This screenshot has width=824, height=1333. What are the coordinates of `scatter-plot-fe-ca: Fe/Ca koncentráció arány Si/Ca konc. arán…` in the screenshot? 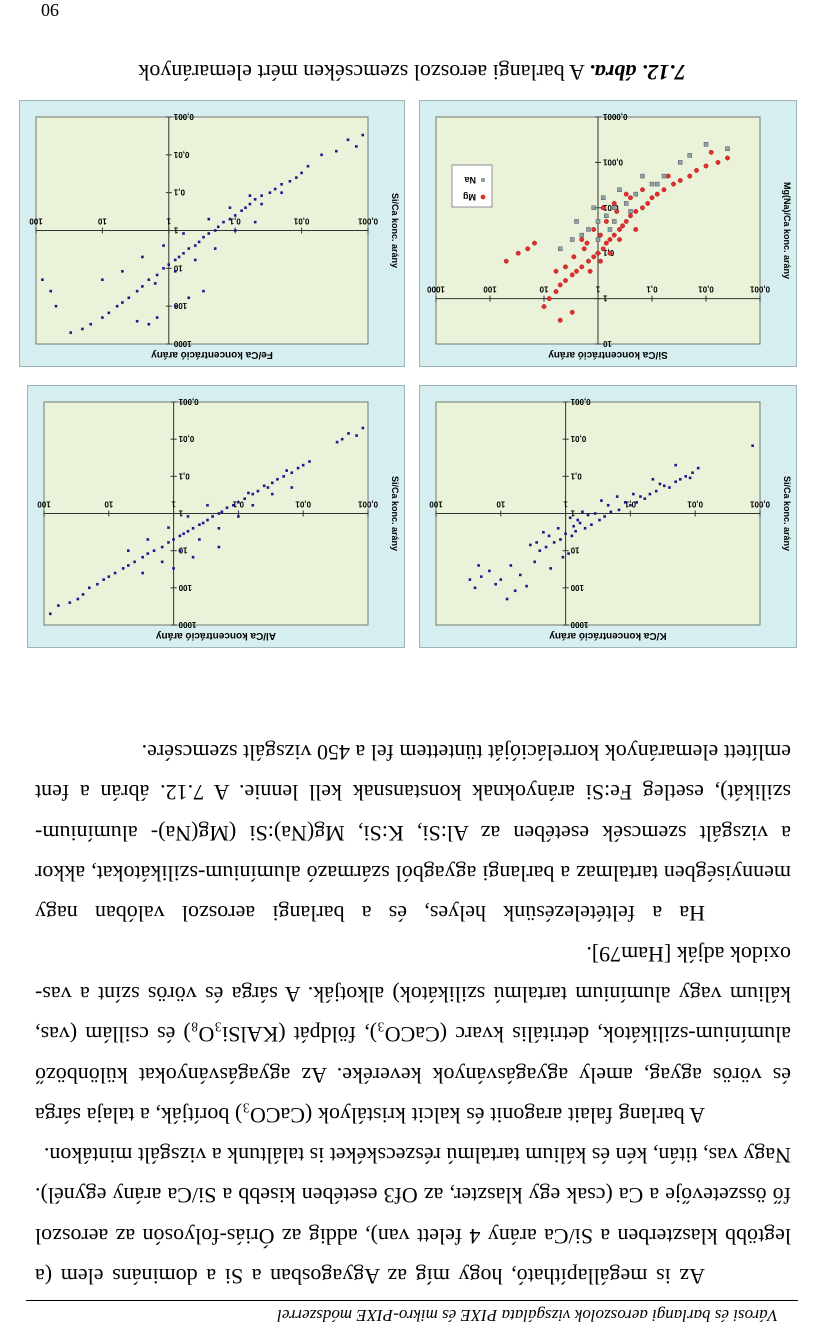 It's located at (212, 233).